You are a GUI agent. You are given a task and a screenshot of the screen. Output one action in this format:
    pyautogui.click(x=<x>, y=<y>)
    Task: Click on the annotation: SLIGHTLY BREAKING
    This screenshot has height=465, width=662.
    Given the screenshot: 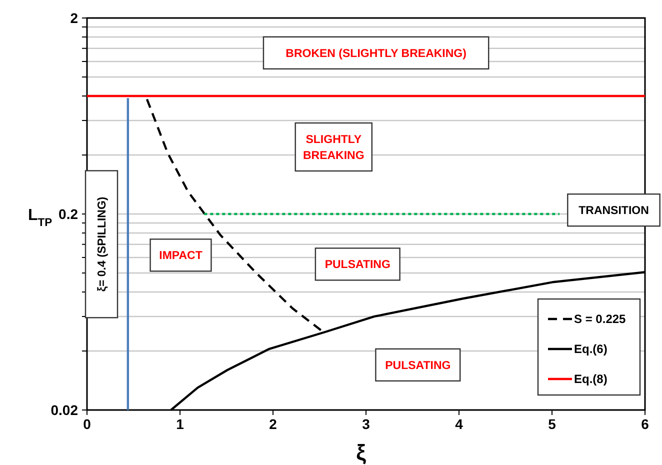 What is the action you would take?
    pyautogui.click(x=333, y=148)
    